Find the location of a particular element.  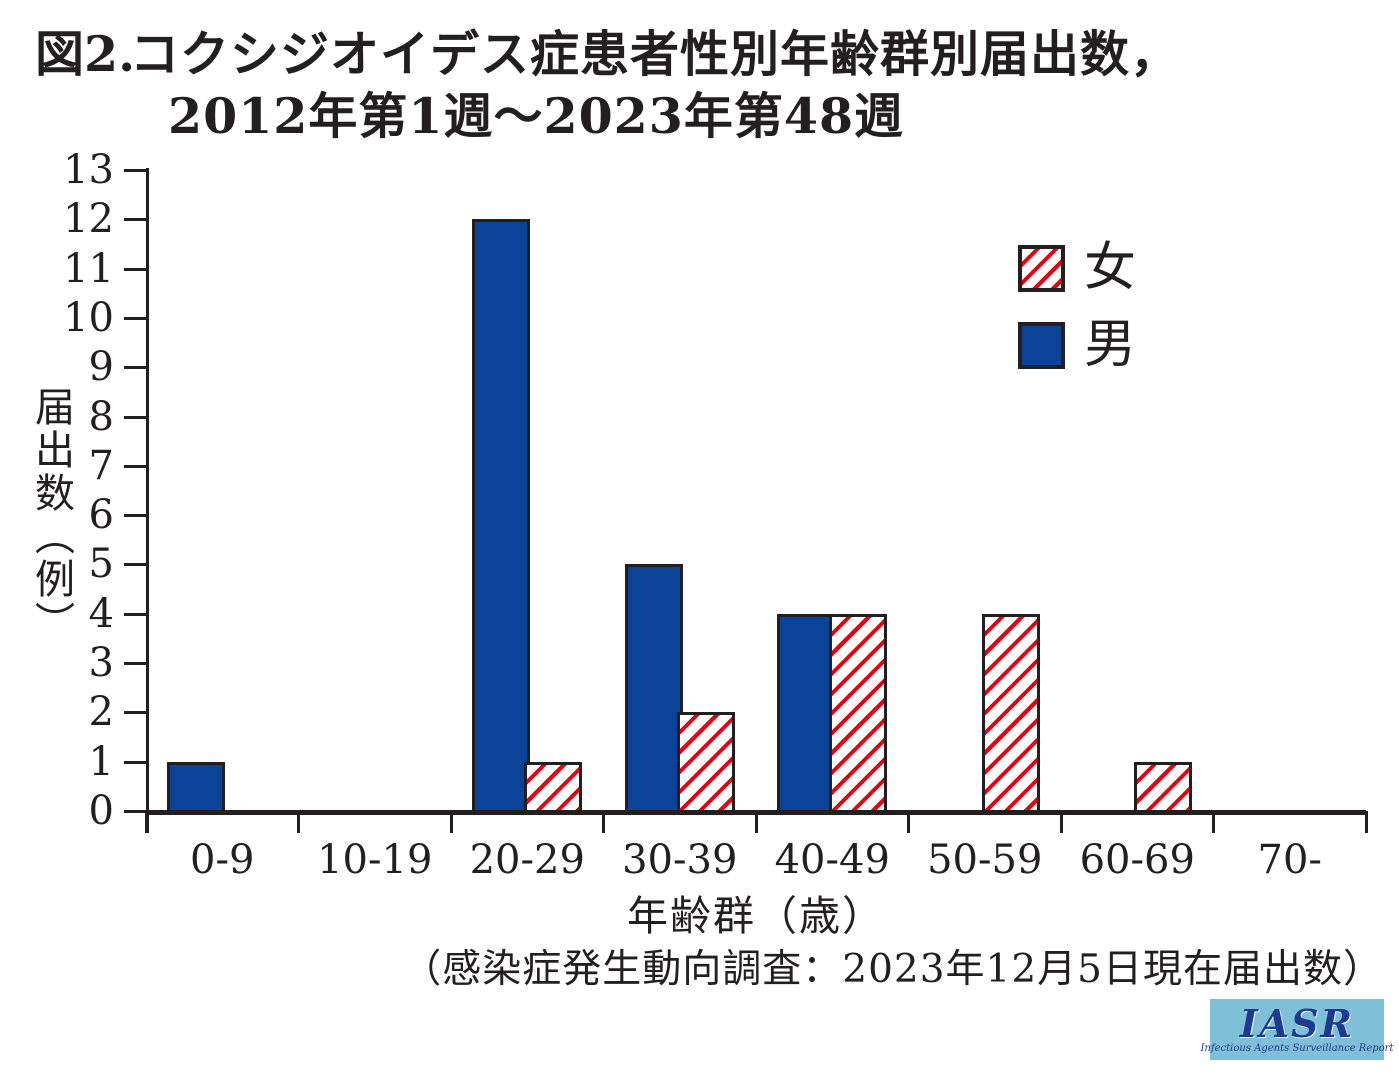

y-tick-label: 10 is located at coordinates (88, 317).